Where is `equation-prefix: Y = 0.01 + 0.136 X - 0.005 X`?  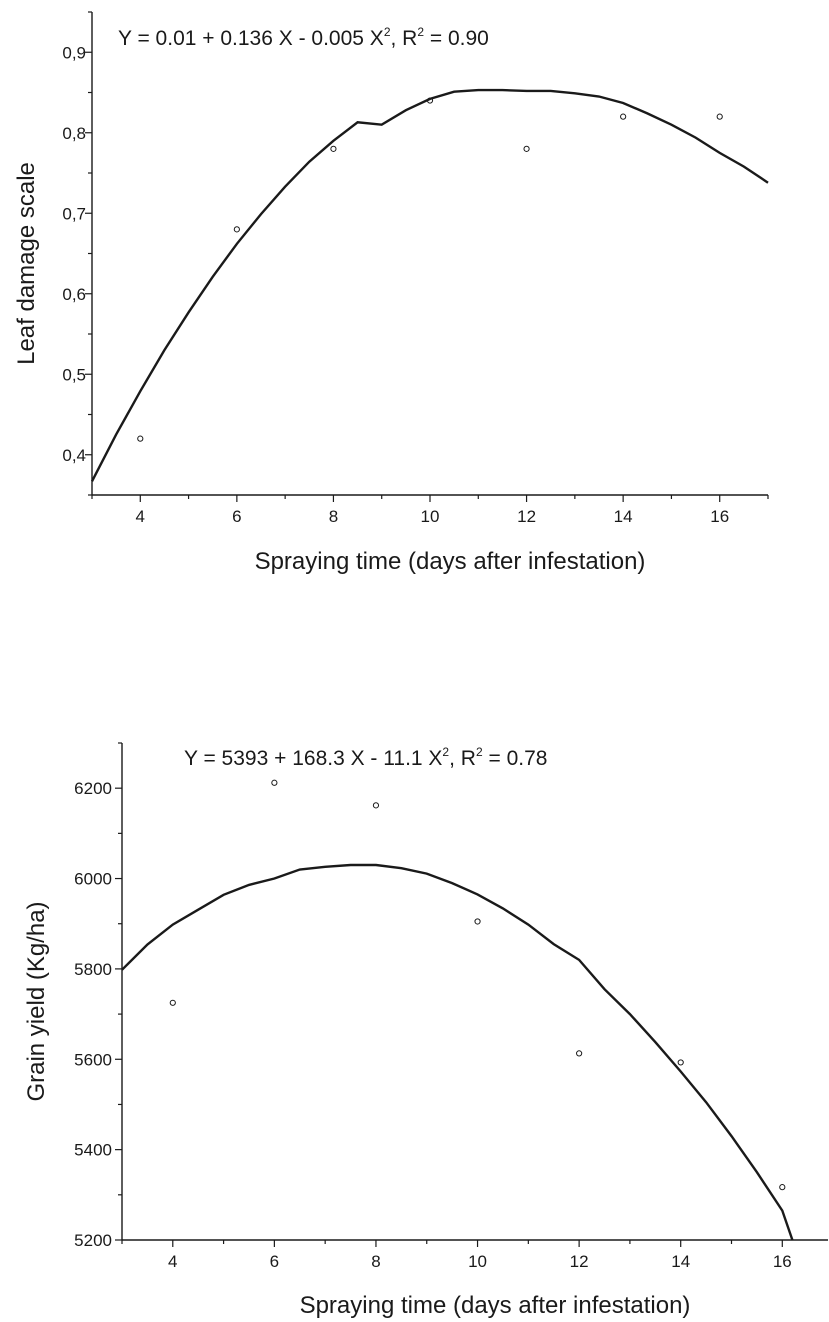 equation-prefix: Y = 0.01 + 0.136 X - 0.005 X is located at coordinates (251, 38).